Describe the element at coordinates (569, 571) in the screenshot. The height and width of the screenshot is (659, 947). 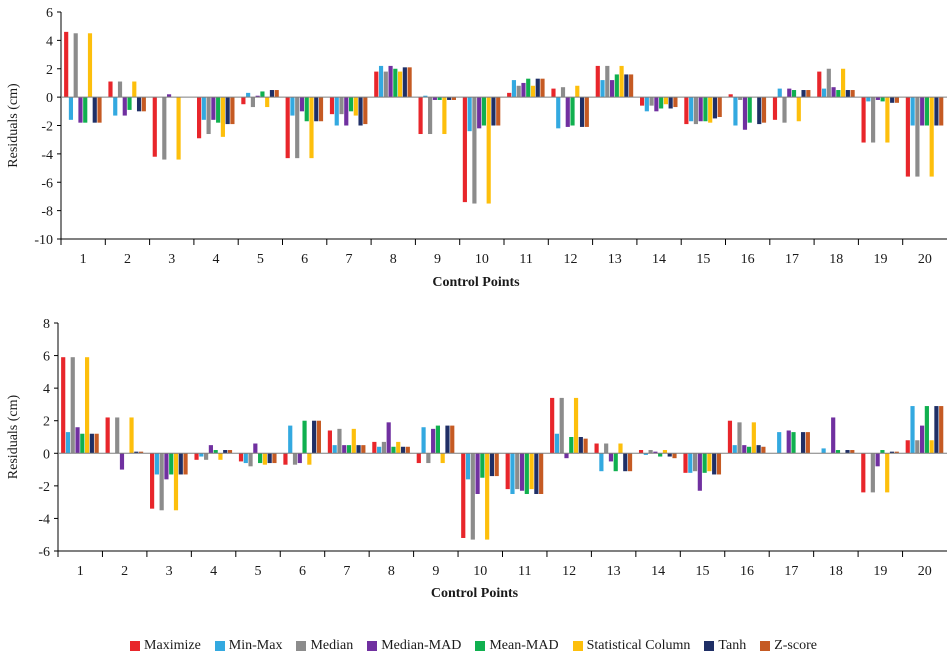
I see `x-tick-label: 12` at that location.